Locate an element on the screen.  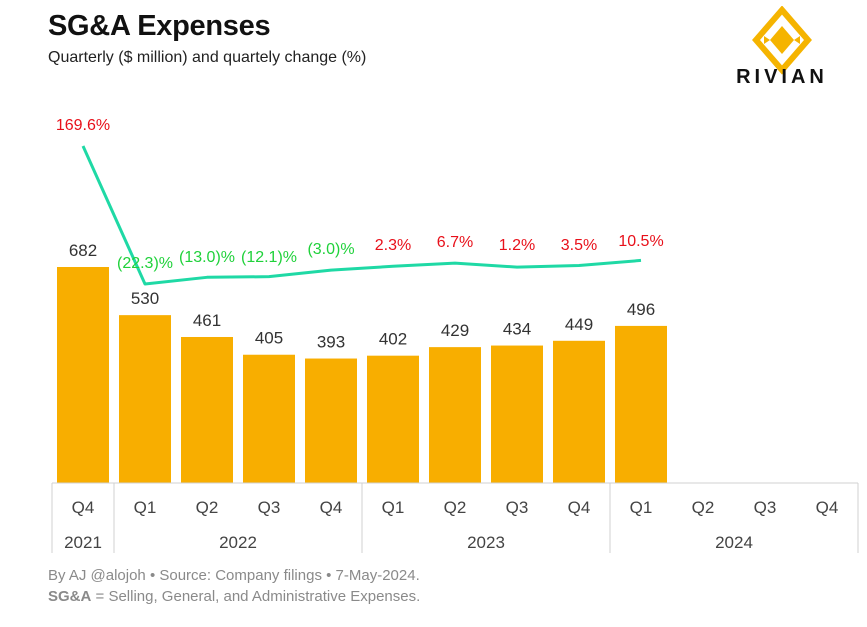
definition-term: SG&A is located at coordinates (70, 596).